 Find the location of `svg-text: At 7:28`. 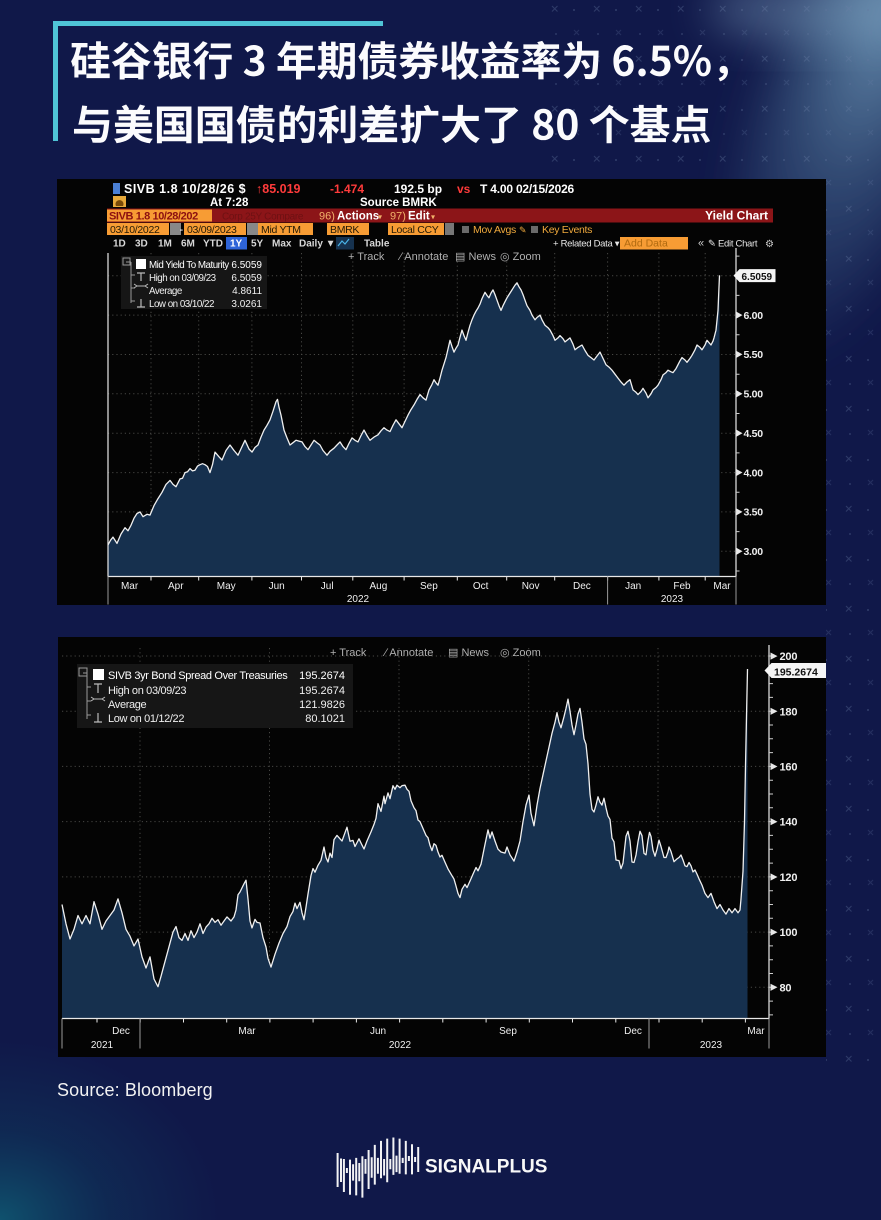

svg-text: At 7:28 is located at coordinates (229, 203).